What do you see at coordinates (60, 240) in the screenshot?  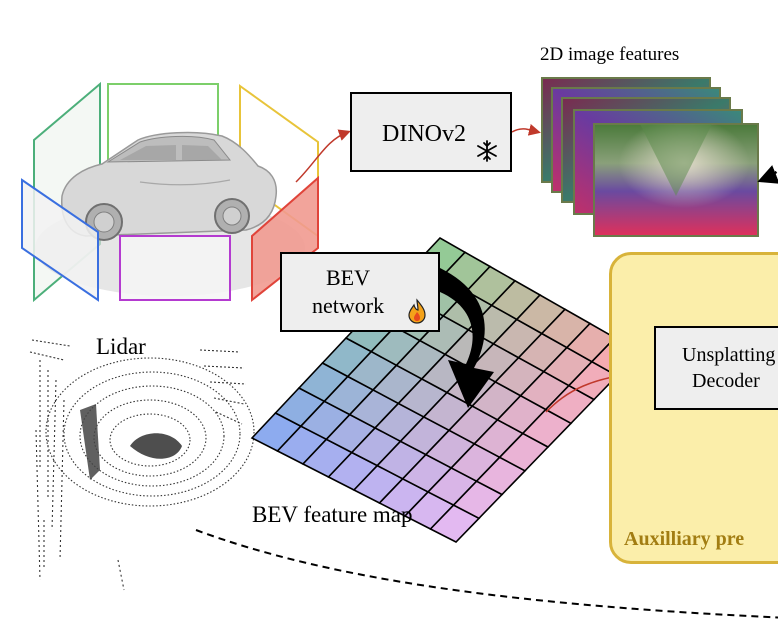 I see `camera-frame-left` at bounding box center [60, 240].